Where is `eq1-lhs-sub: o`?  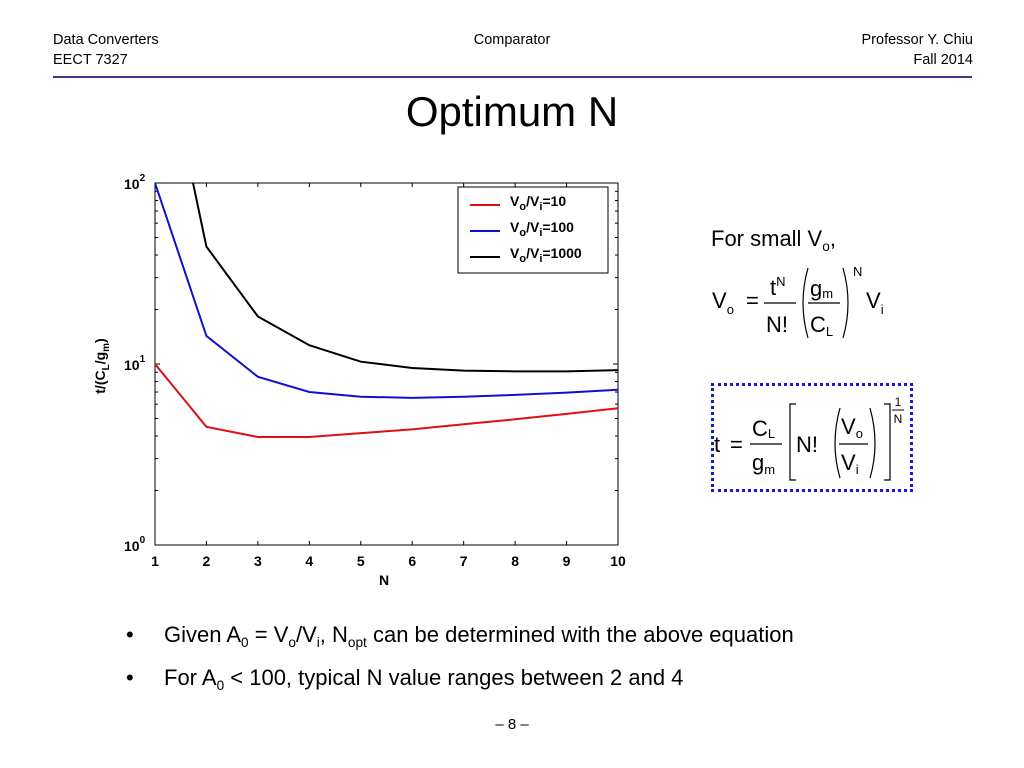
eq1-lhs-sub: o is located at coordinates (730, 309).